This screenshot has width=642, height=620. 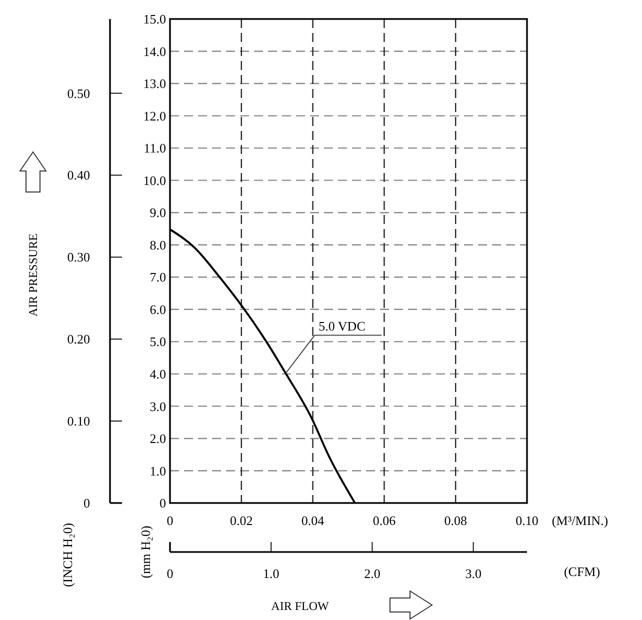 What do you see at coordinates (163, 503) in the screenshot?
I see `y-tick-label: 0` at bounding box center [163, 503].